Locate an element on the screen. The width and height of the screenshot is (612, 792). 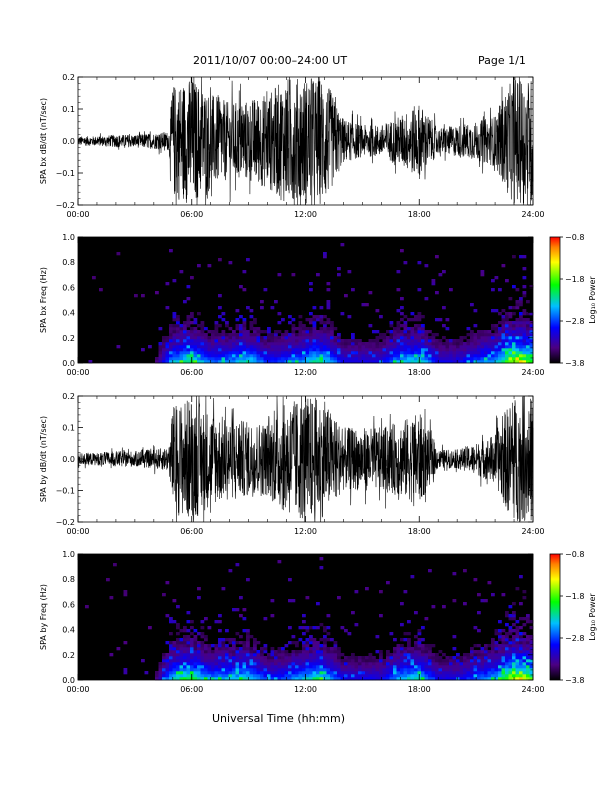
x-tick-label: 00:00 is located at coordinates (77, 372).